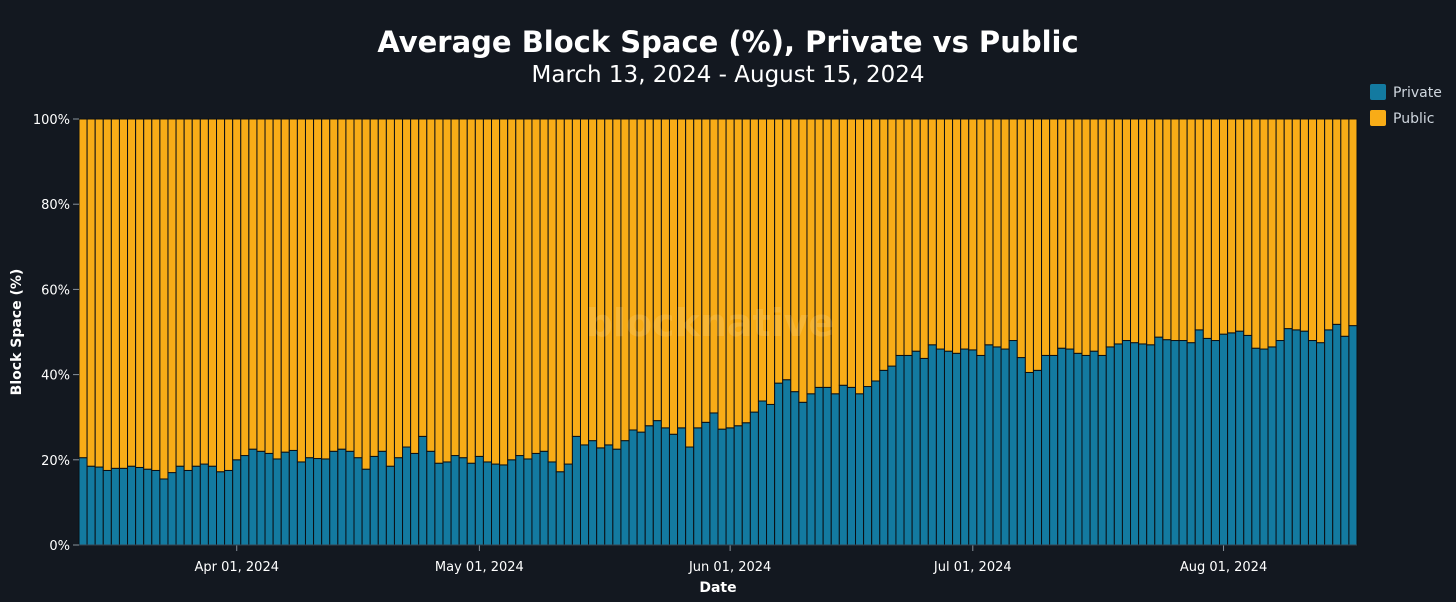 This screenshot has width=1456, height=602. Describe the element at coordinates (1402, 118) in the screenshot. I see `legend-item-public: Public` at that location.